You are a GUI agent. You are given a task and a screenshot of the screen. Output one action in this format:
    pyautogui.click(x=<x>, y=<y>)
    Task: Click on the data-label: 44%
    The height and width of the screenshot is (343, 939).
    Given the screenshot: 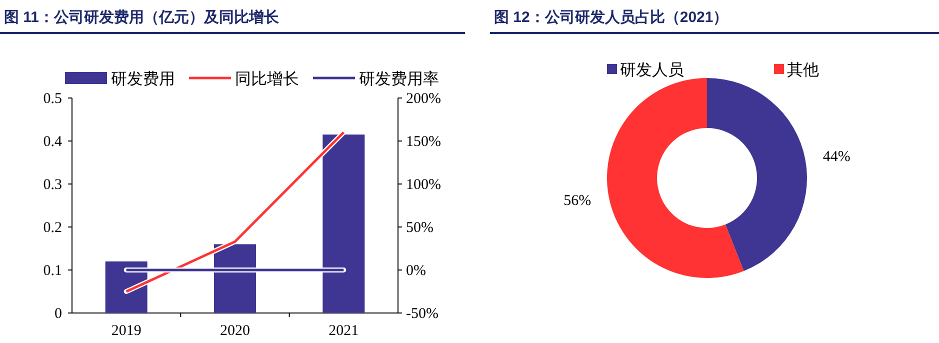 What is the action you would take?
    pyautogui.click(x=836, y=156)
    